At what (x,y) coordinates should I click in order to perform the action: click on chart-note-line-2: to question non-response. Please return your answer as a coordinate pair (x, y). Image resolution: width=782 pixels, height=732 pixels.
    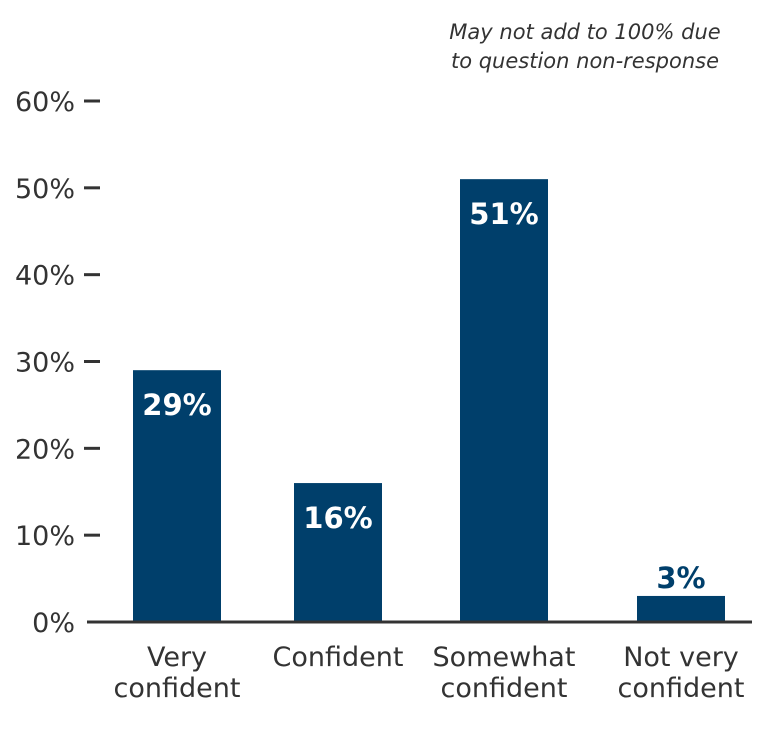
    Looking at the image, I should click on (585, 61).